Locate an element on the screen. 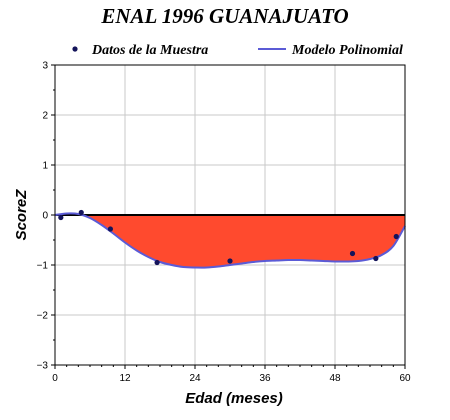 The width and height of the screenshot is (450, 420). legend-points-label: Datos de la Muestra is located at coordinates (149, 50).